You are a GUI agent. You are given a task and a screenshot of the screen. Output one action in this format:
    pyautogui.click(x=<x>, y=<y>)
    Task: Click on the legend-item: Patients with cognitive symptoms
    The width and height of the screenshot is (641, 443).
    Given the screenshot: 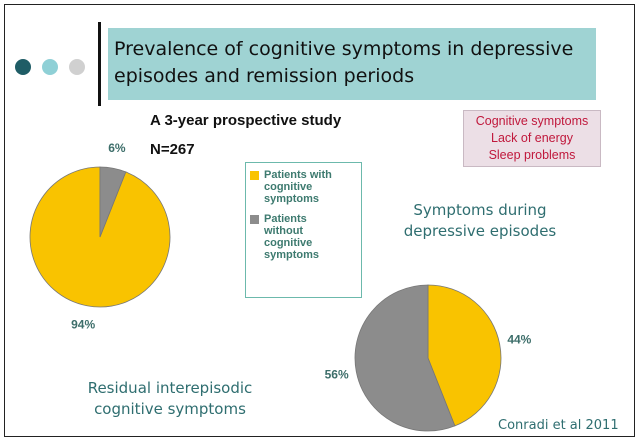 What is the action you would take?
    pyautogui.click(x=303, y=187)
    